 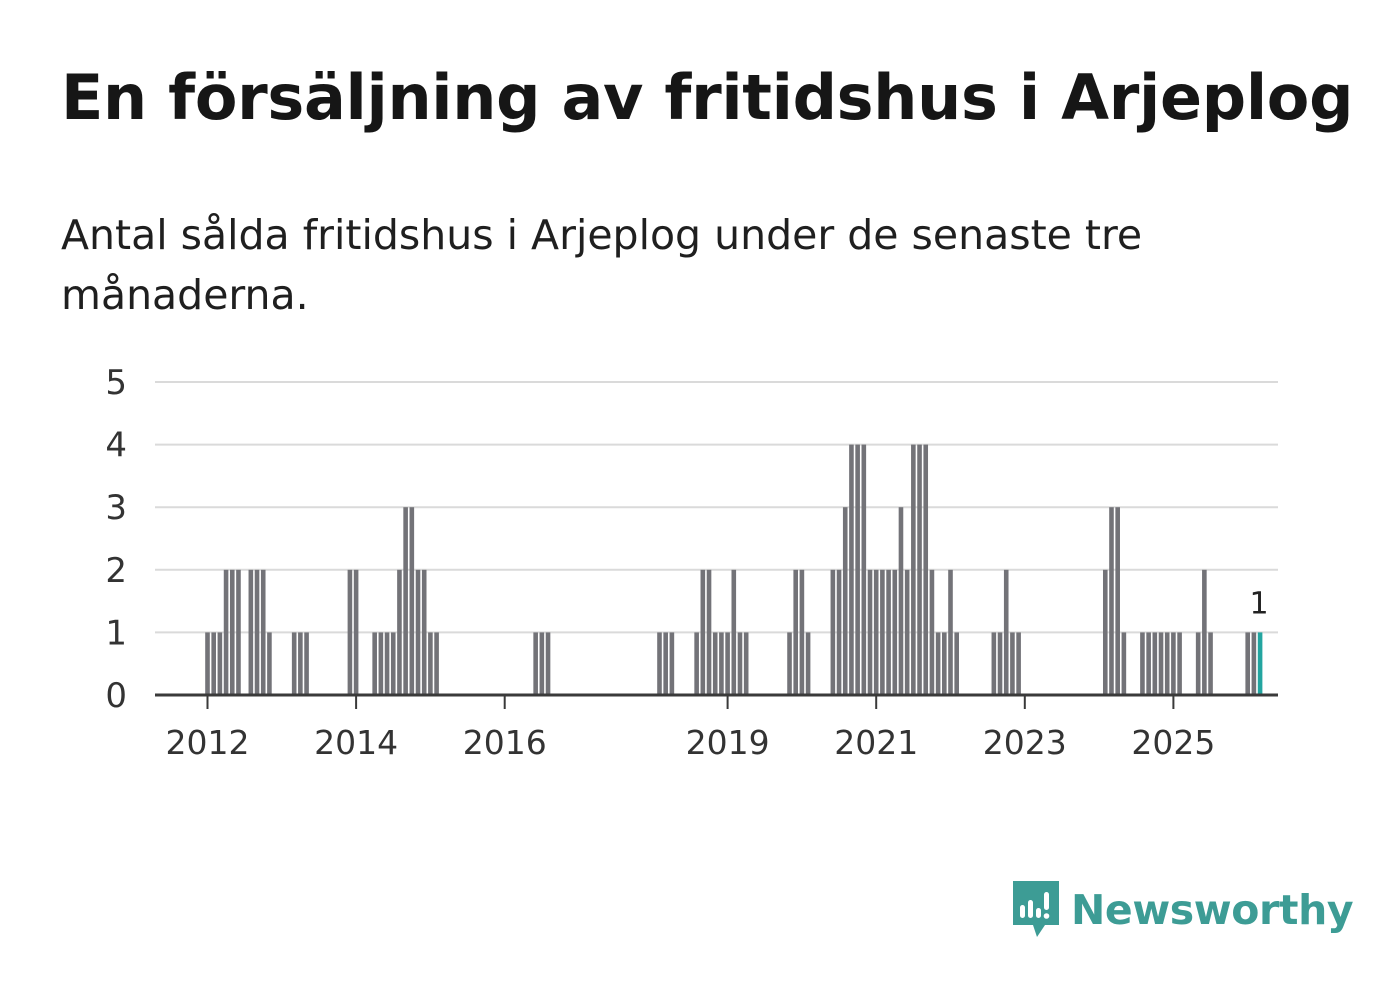 I want to click on x-tick-label: 2025, so click(x=1173, y=742).